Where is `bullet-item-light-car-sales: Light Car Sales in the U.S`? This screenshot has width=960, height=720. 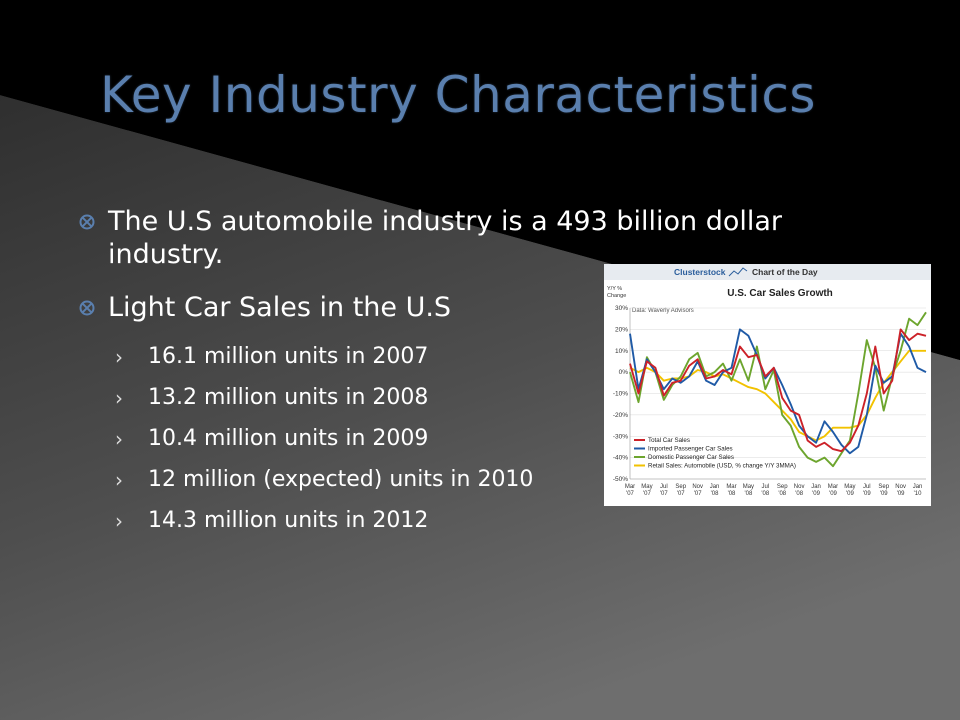 bullet-item-light-car-sales: Light Car Sales in the U.S is located at coordinates (438, 307).